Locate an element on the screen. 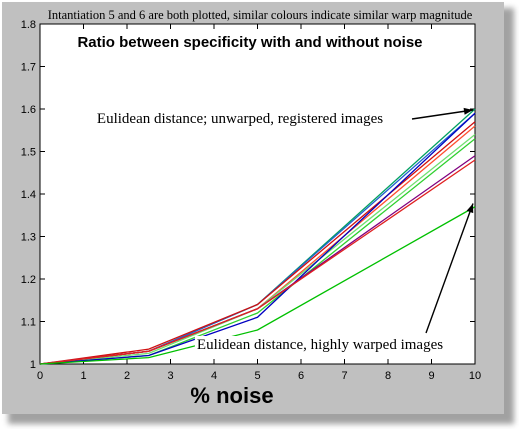  y-tick-label: 1 is located at coordinates (33, 365).